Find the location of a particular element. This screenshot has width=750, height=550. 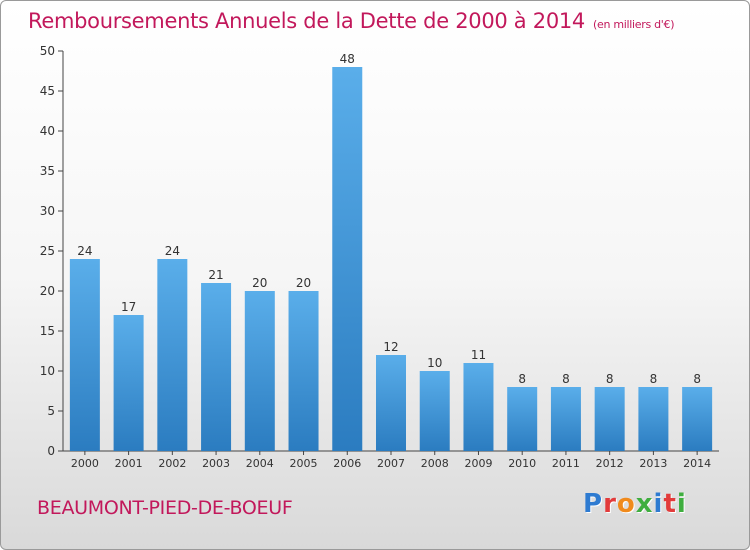

logo-letter: t is located at coordinates (670, 504).